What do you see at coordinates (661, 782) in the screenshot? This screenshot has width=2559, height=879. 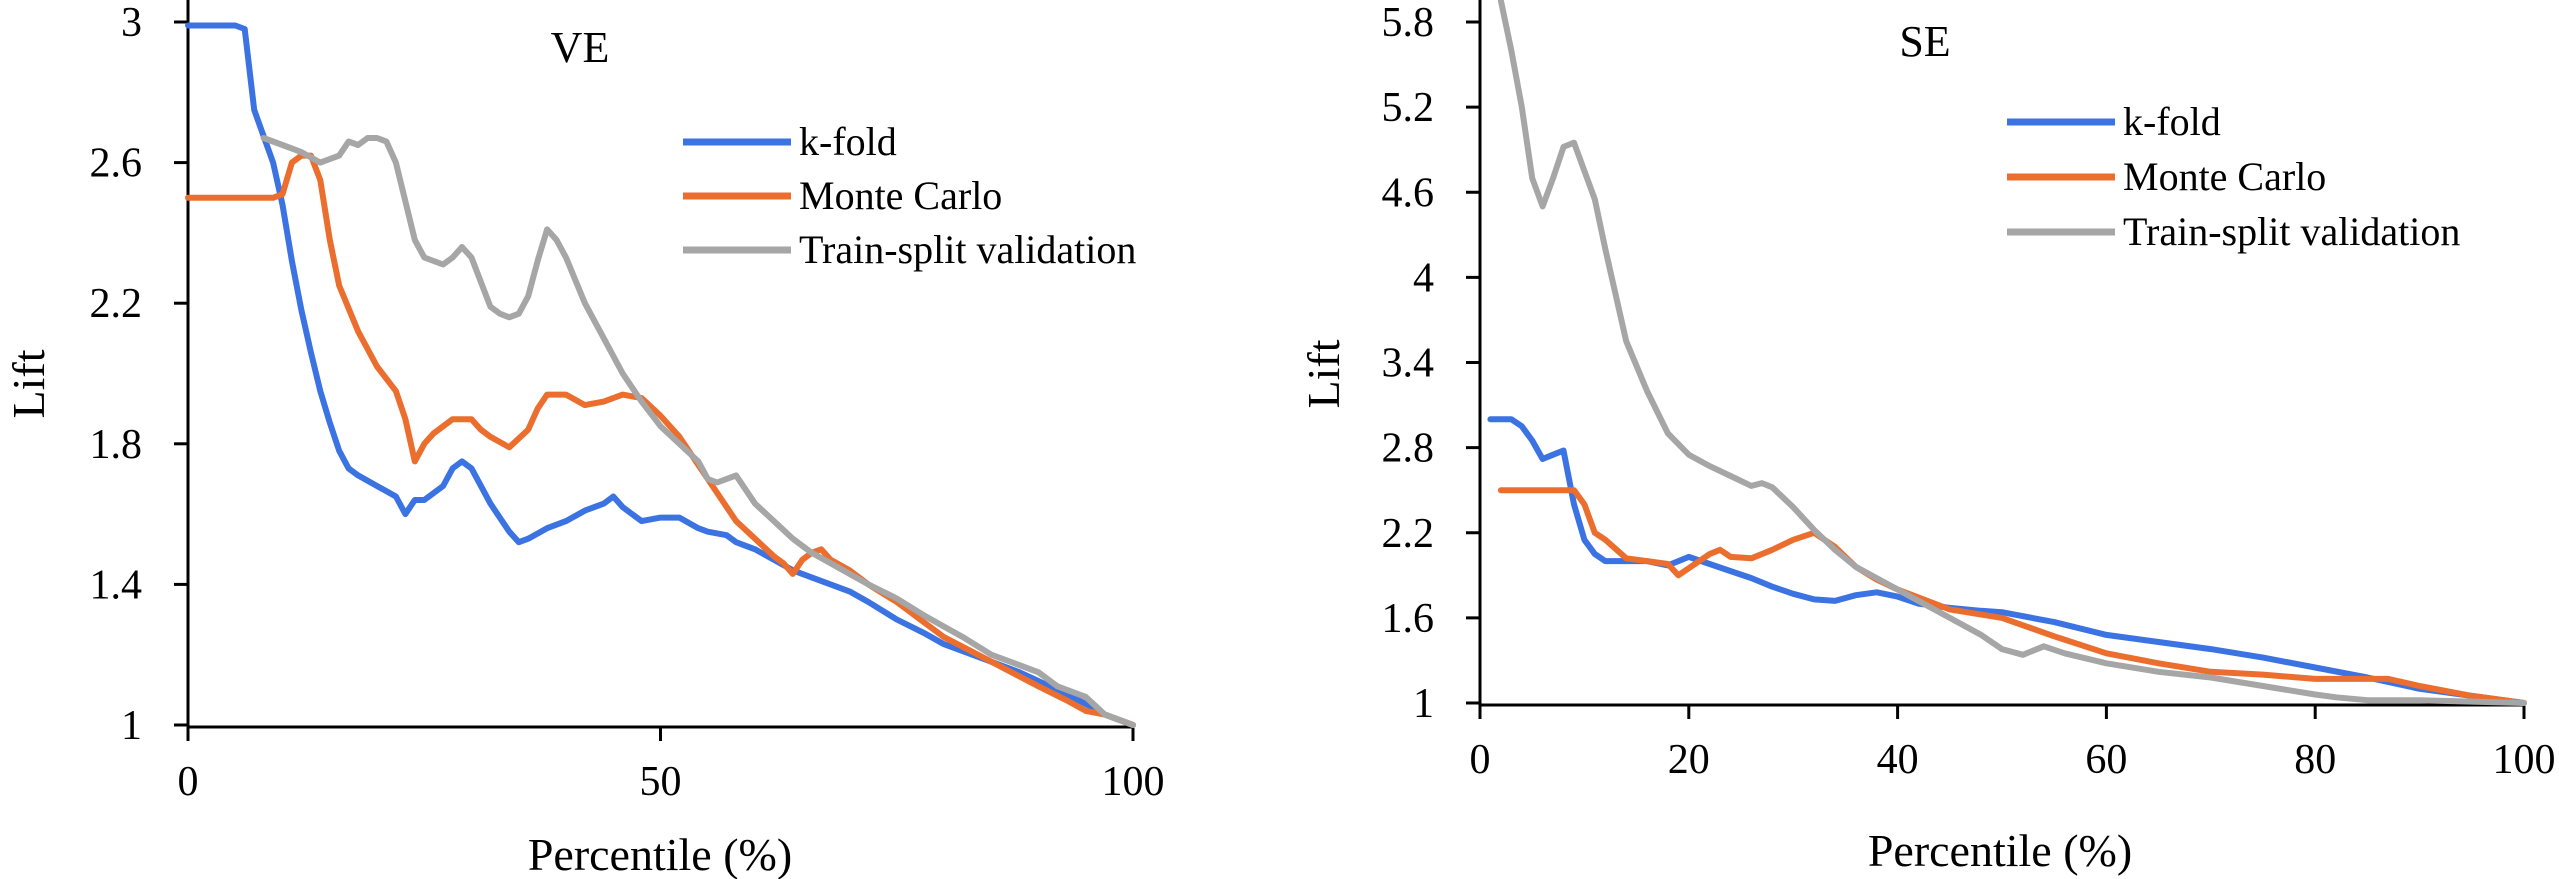 I see `x-tick-label: 50` at bounding box center [661, 782].